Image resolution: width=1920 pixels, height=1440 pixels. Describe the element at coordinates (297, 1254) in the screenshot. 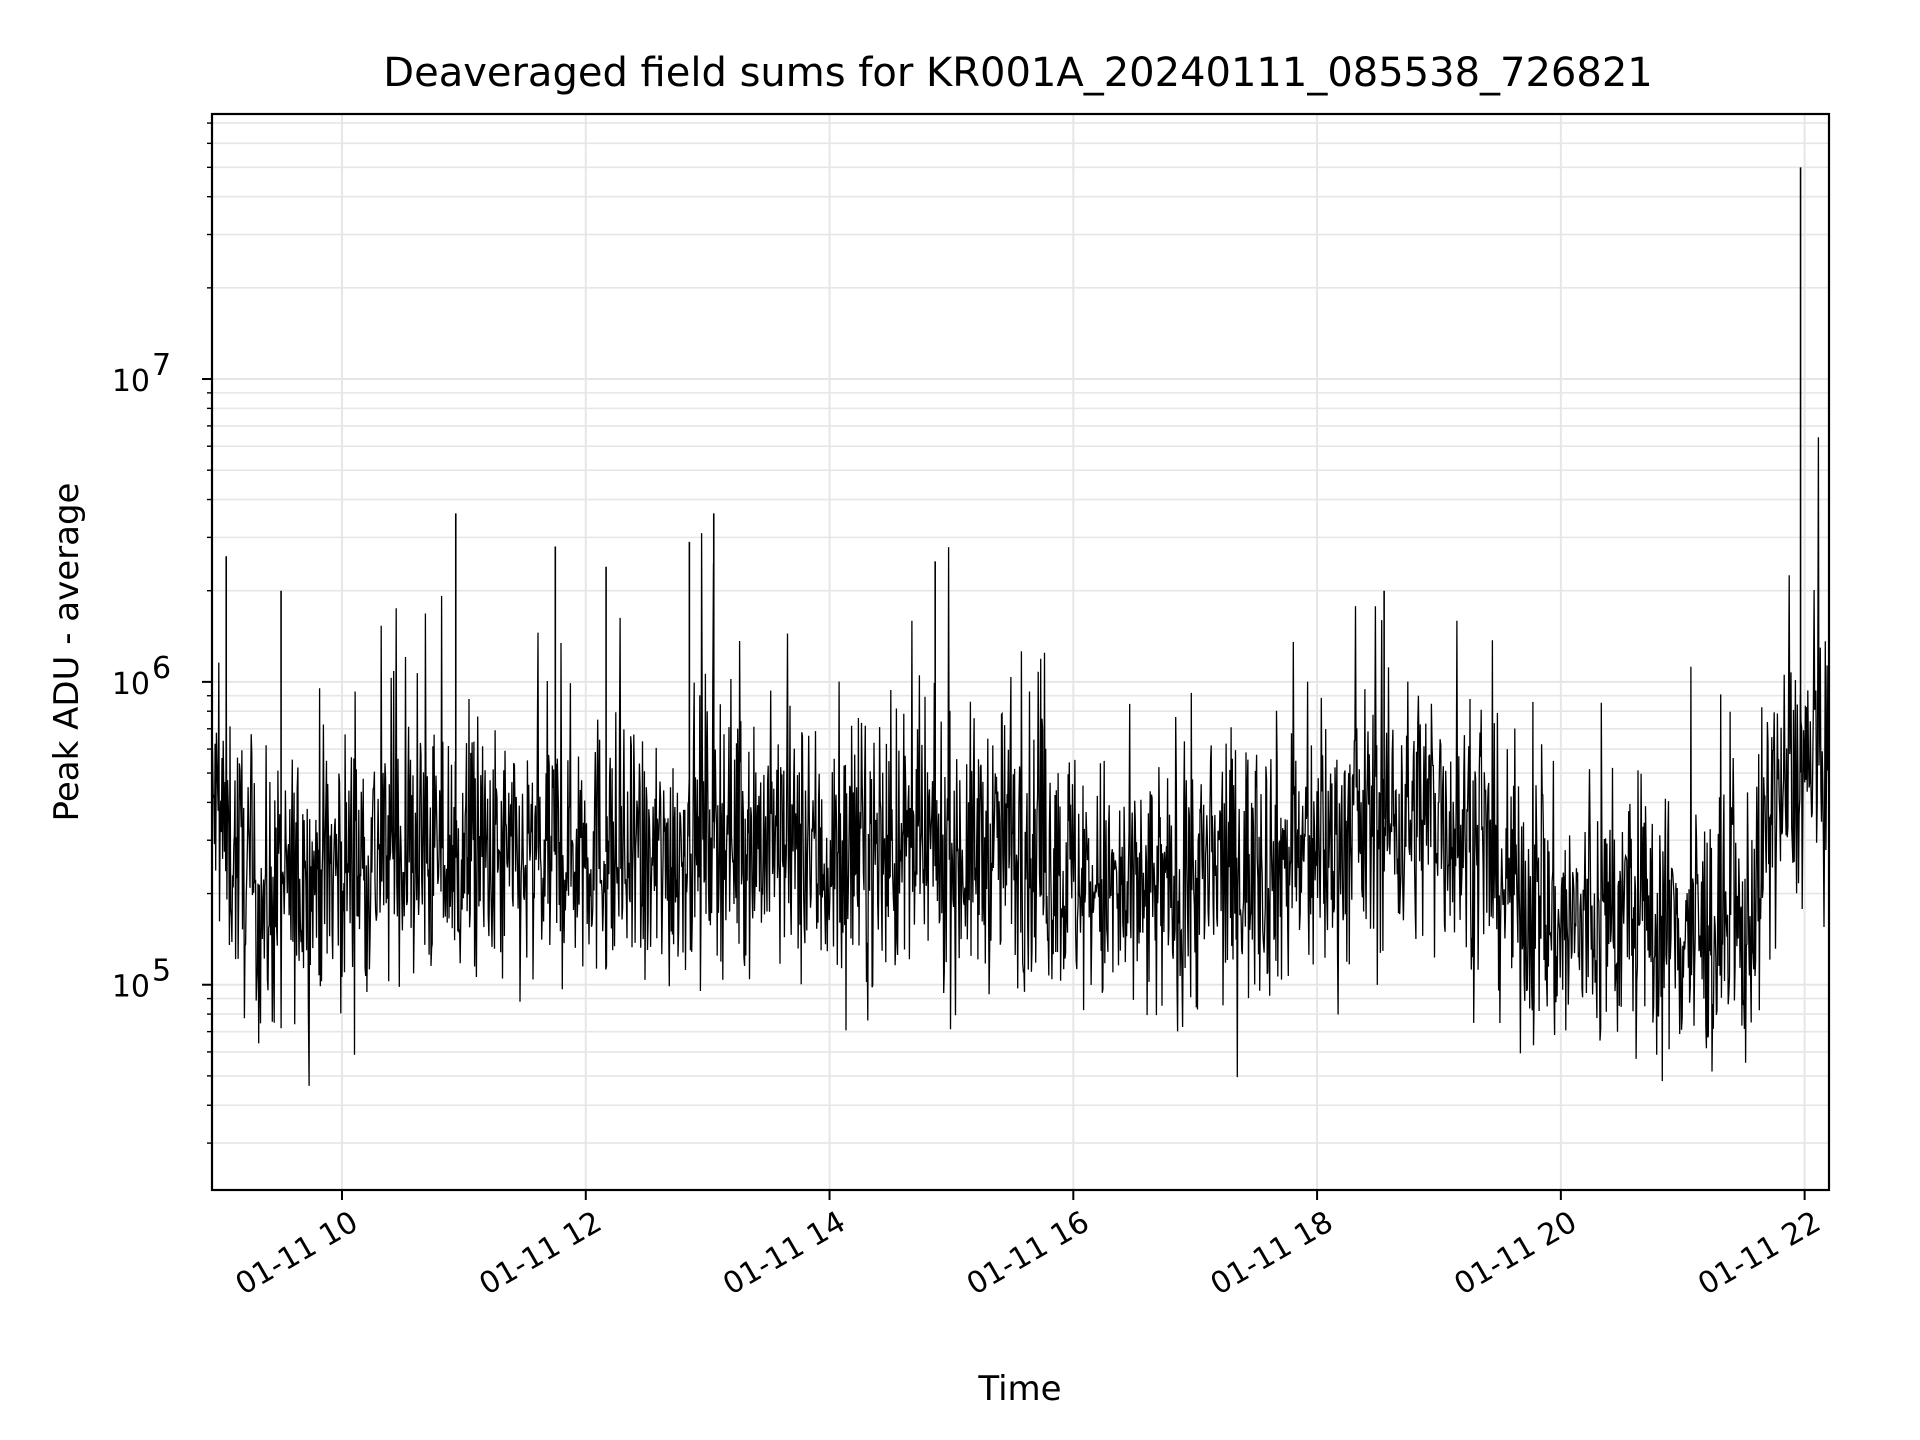

I see `x-tick-label: 01-11 10` at that location.